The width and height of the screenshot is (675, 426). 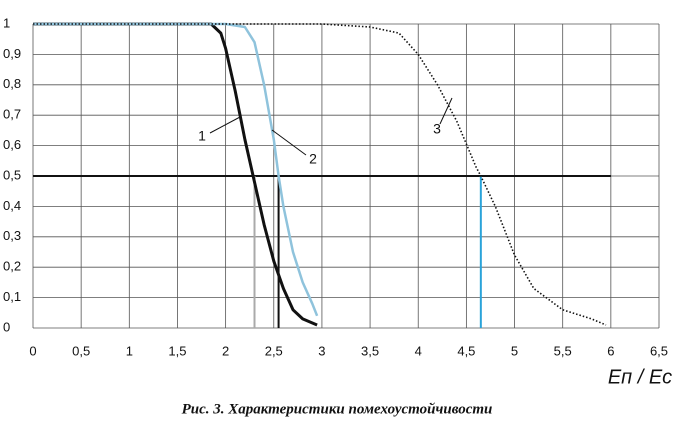 What do you see at coordinates (32, 350) in the screenshot?
I see `x-tick-label: 0` at bounding box center [32, 350].